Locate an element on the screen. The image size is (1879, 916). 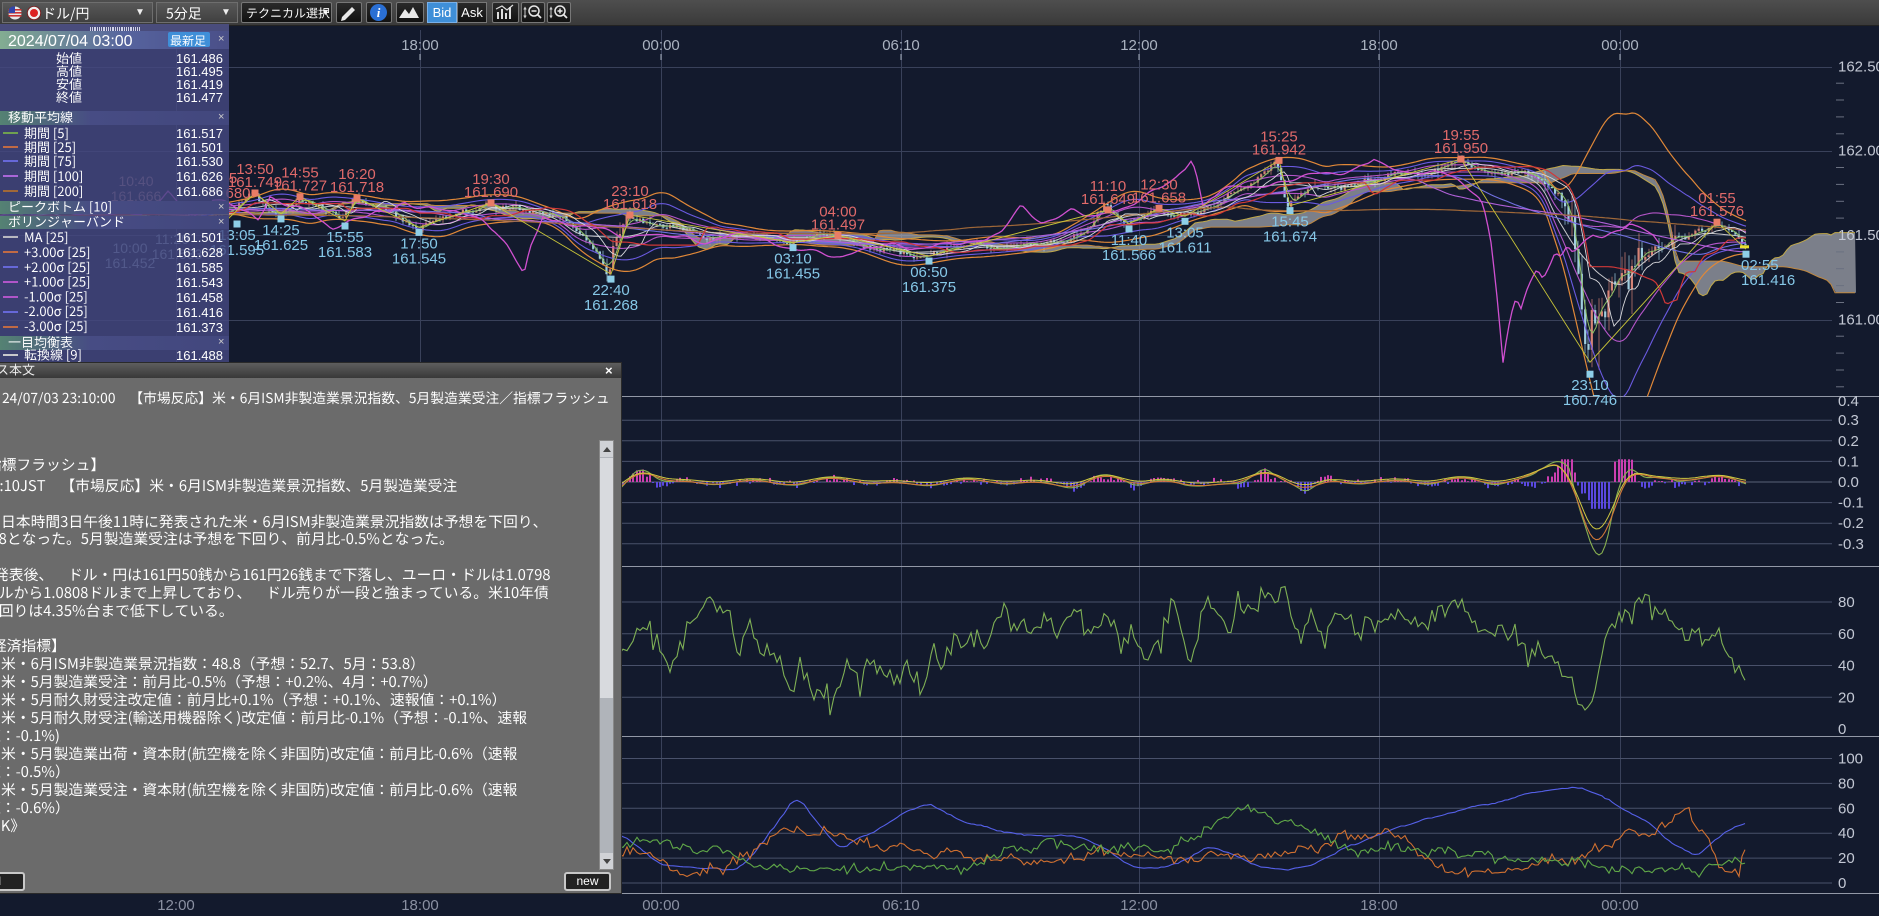
svg-text: 160.746 is located at coordinates (1590, 400).